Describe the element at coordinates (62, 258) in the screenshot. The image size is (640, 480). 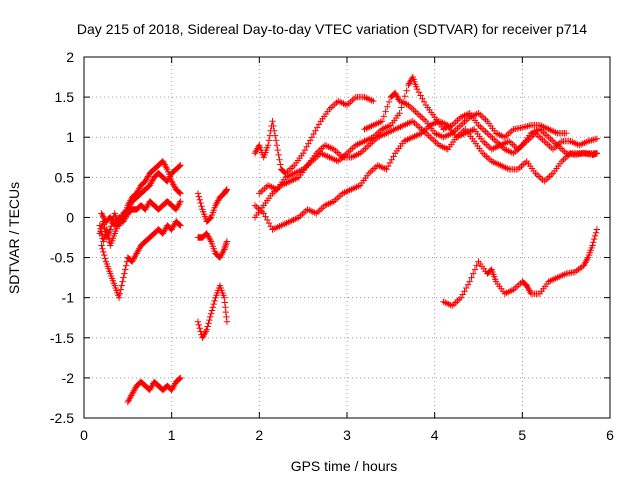
I see `y-tick-label: -0.5` at that location.